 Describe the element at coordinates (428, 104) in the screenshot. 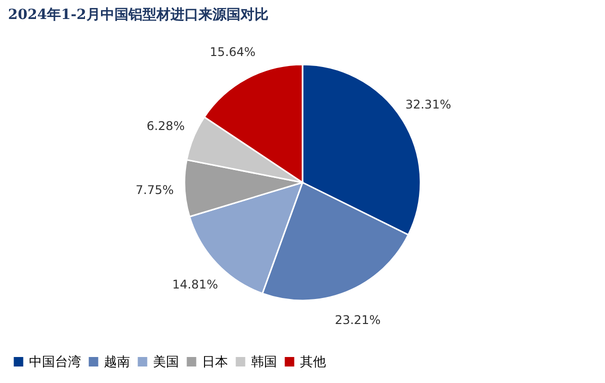

I see `data-label: 32.31%` at that location.